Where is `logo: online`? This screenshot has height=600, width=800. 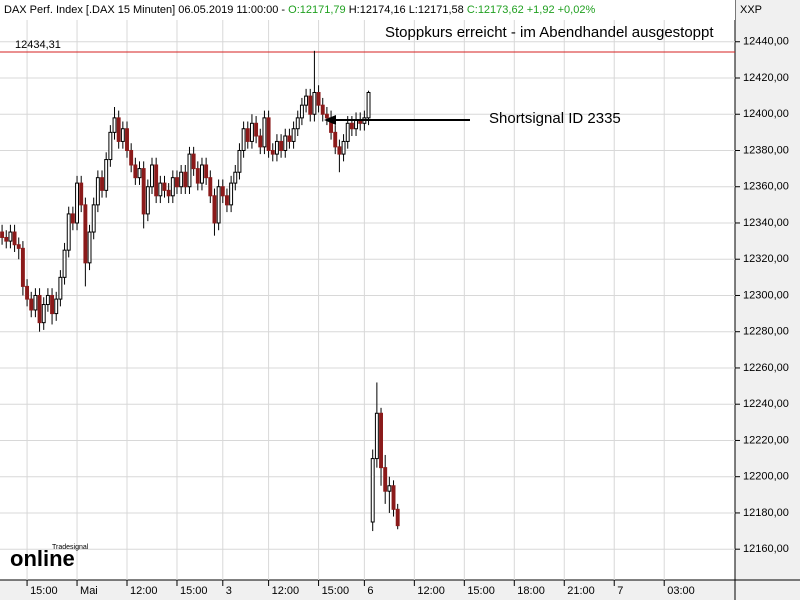 logo: online is located at coordinates (42, 558).